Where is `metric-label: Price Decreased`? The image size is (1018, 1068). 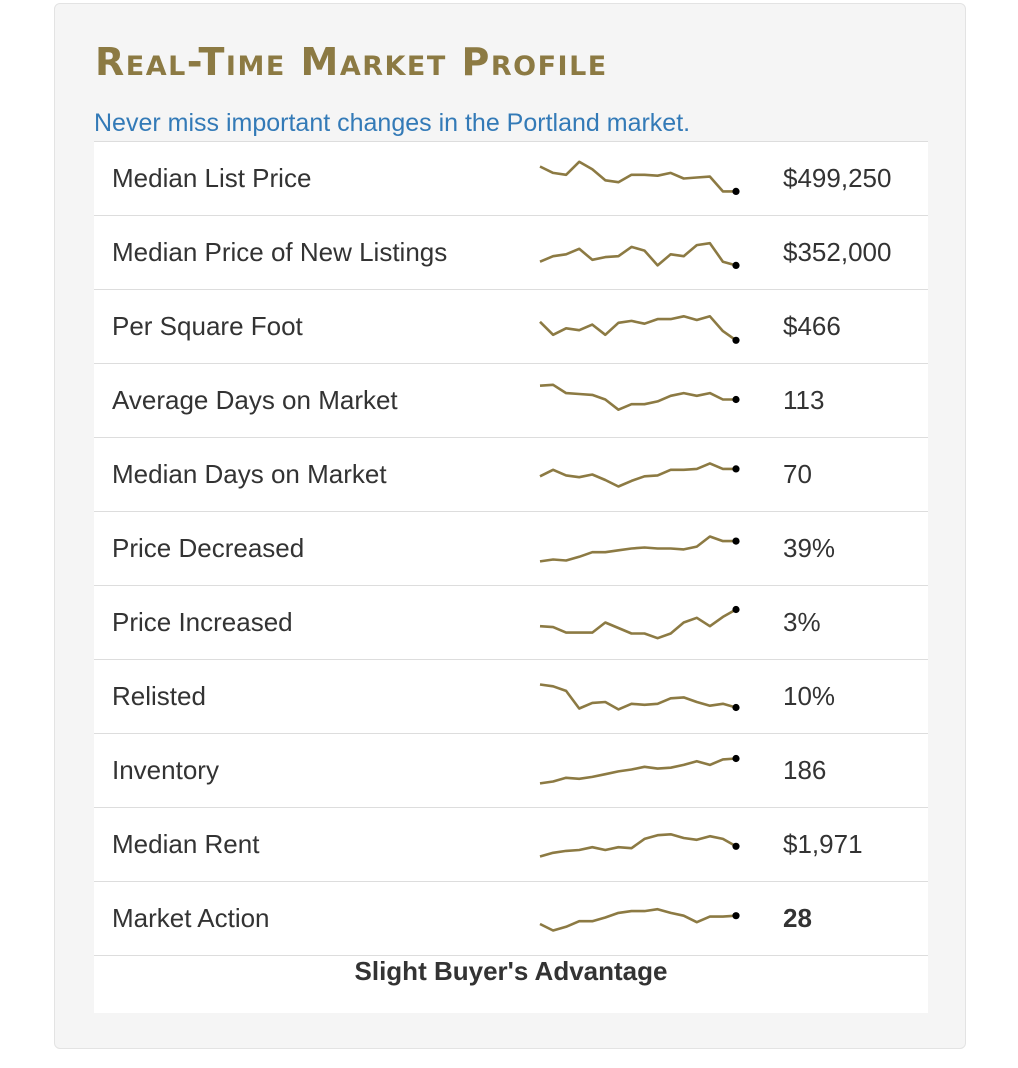 metric-label: Price Decreased is located at coordinates (208, 548).